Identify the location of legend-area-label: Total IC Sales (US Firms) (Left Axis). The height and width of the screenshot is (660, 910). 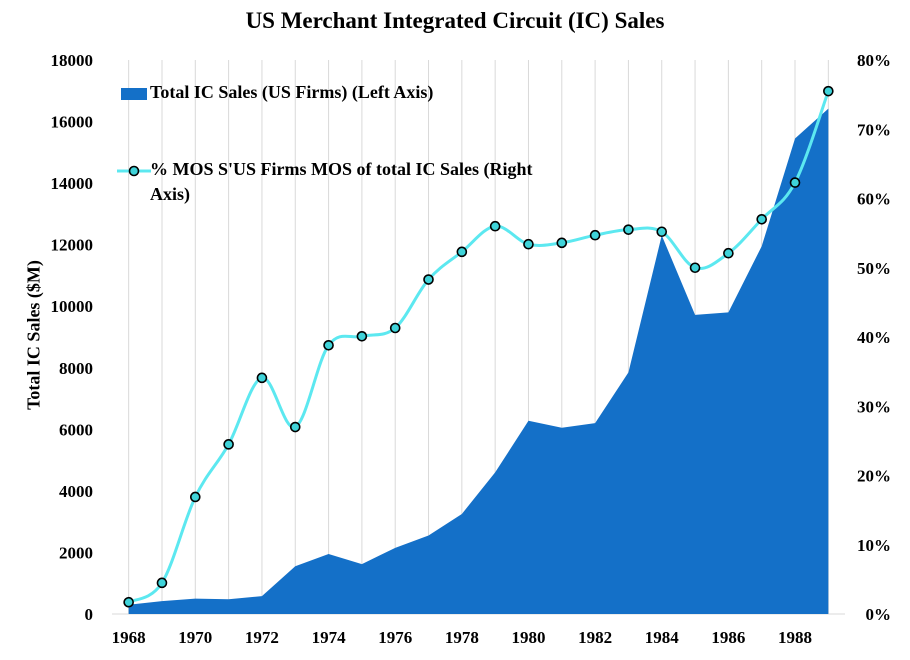
(292, 92).